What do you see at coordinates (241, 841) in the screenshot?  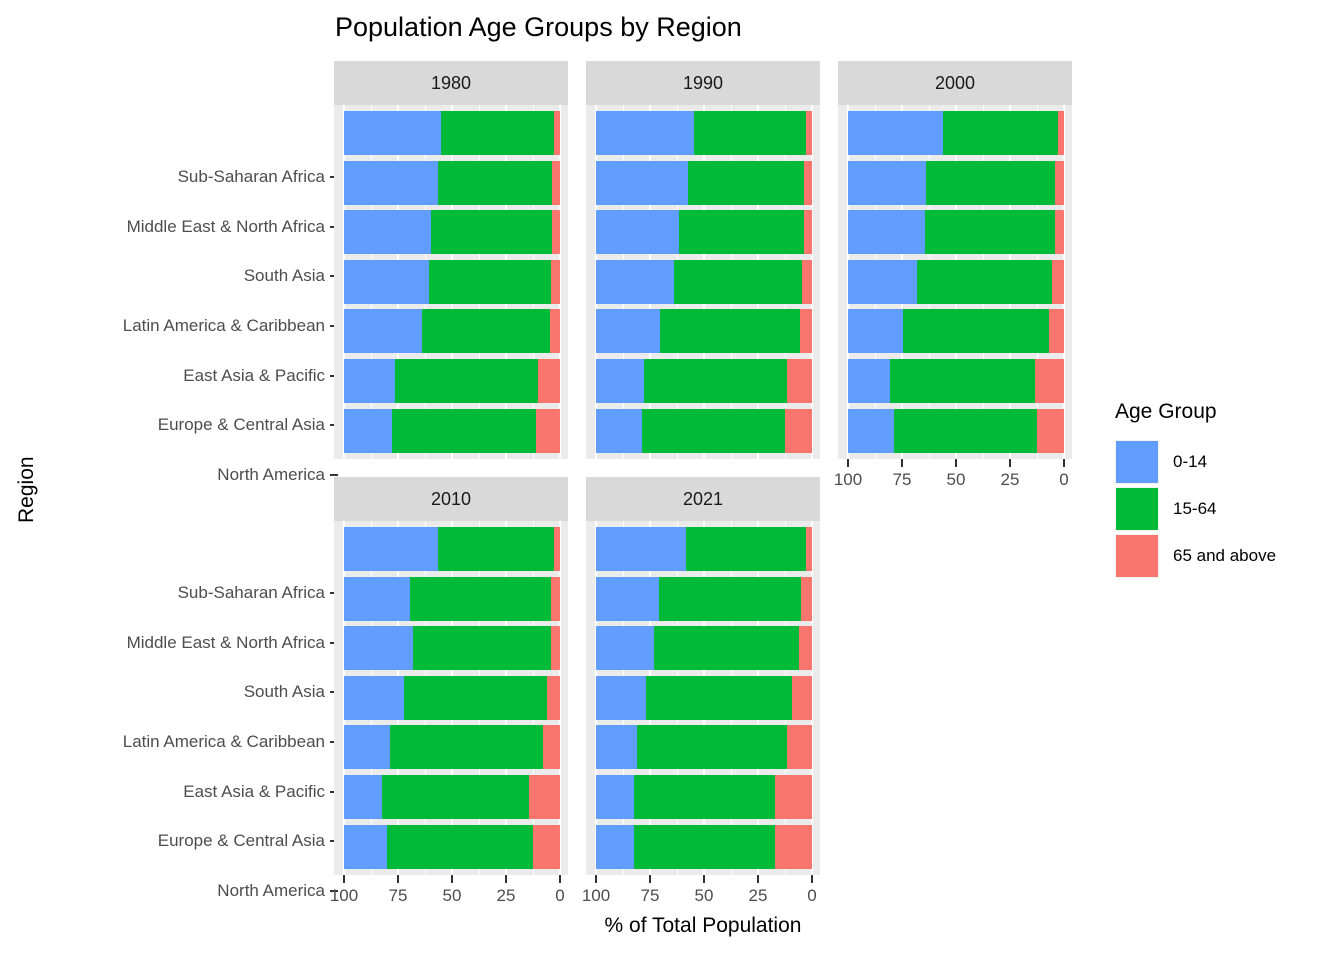 I see `region-label: Europe & Central Asia` at bounding box center [241, 841].